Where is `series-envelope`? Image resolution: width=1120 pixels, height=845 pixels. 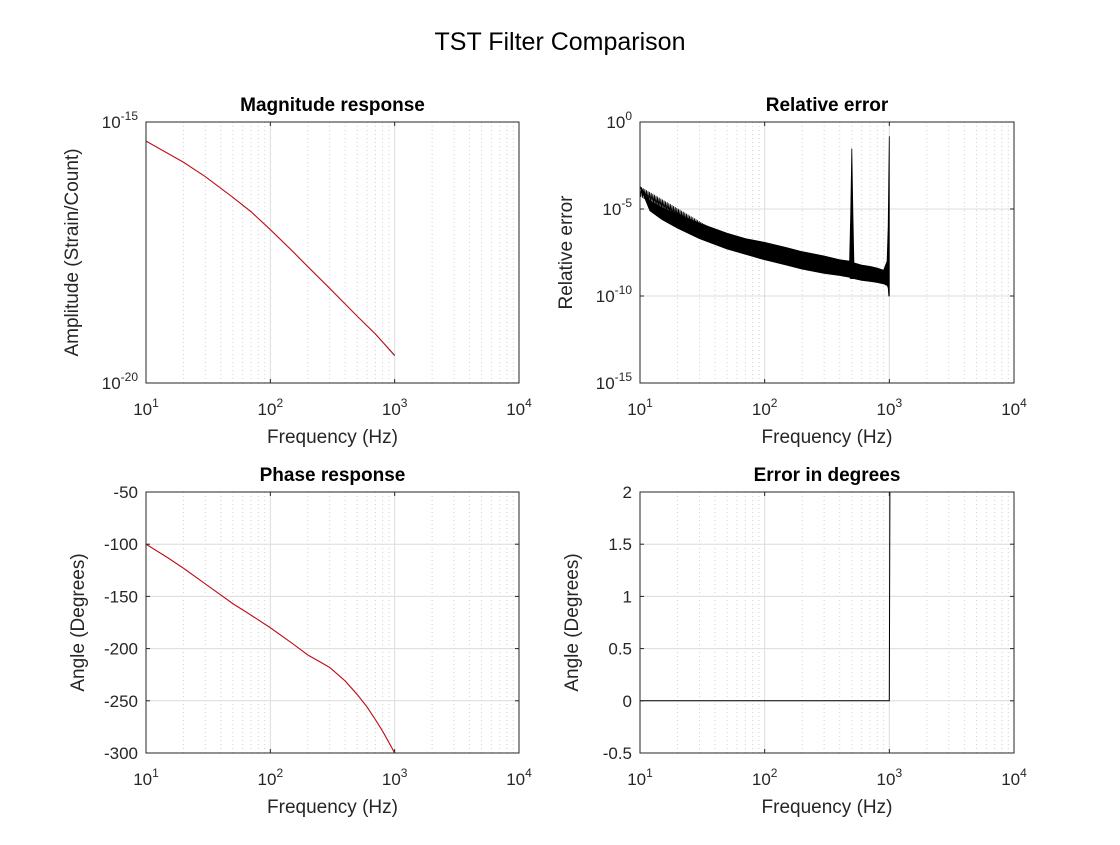 series-envelope is located at coordinates (765, 216).